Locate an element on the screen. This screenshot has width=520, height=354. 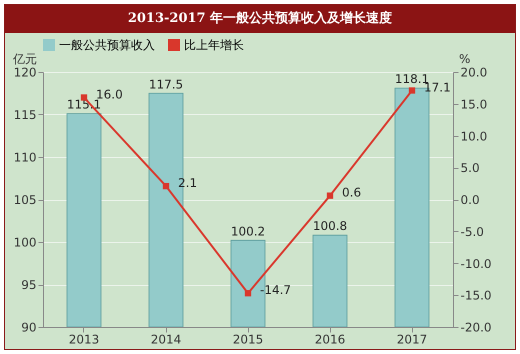
y2-tick-label: -20.0 is located at coordinates (476, 327).